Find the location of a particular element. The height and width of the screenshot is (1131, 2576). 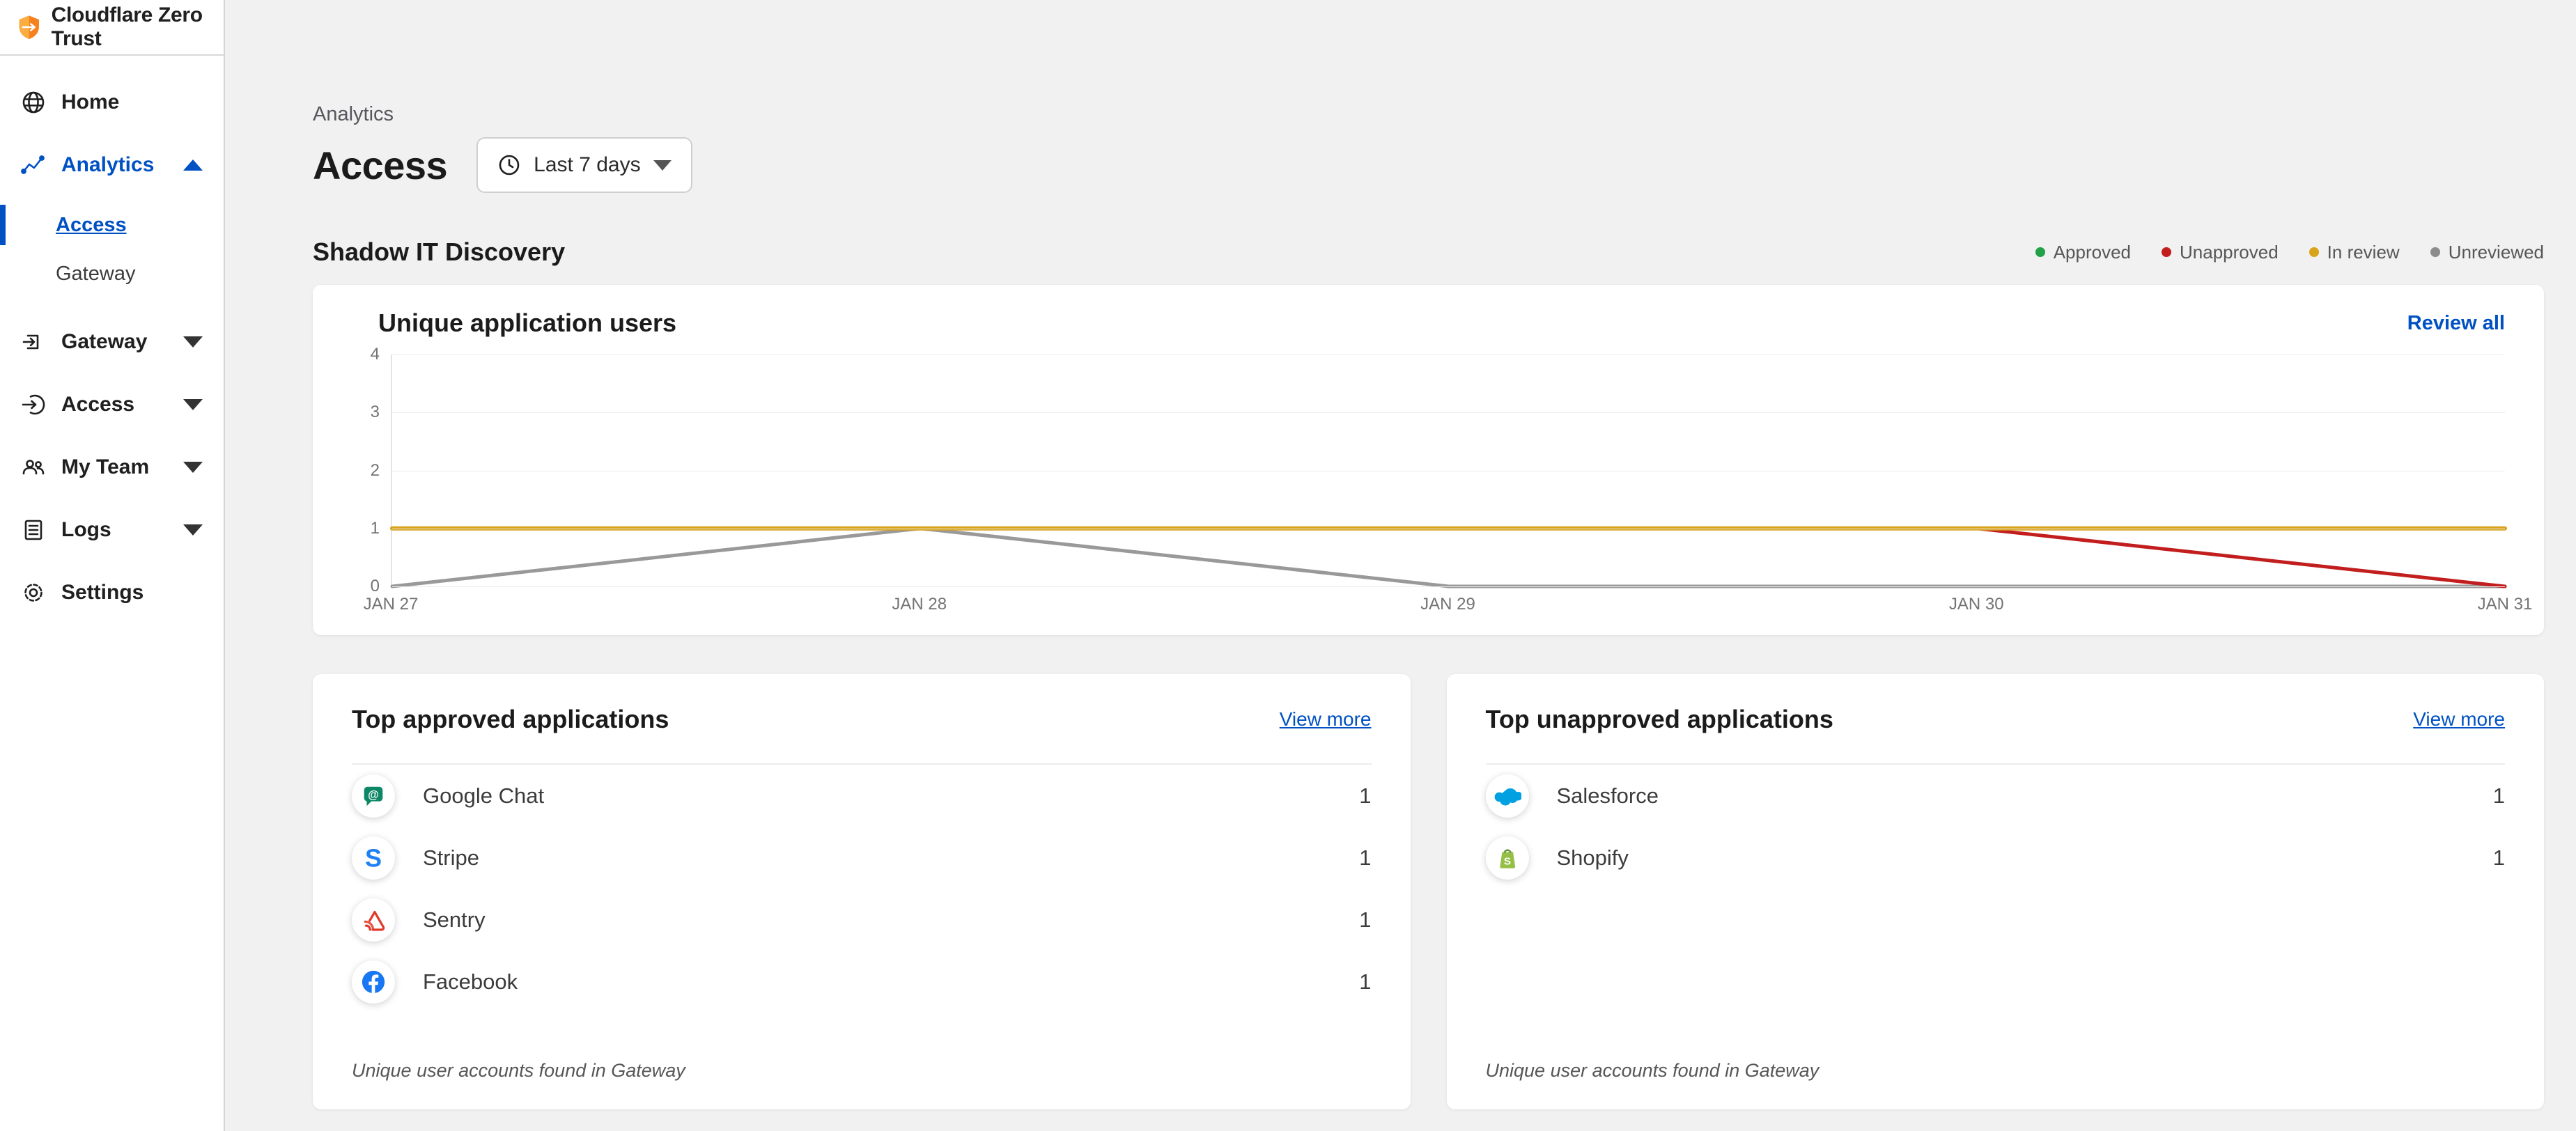

salesforce-icon is located at coordinates (1507, 796).